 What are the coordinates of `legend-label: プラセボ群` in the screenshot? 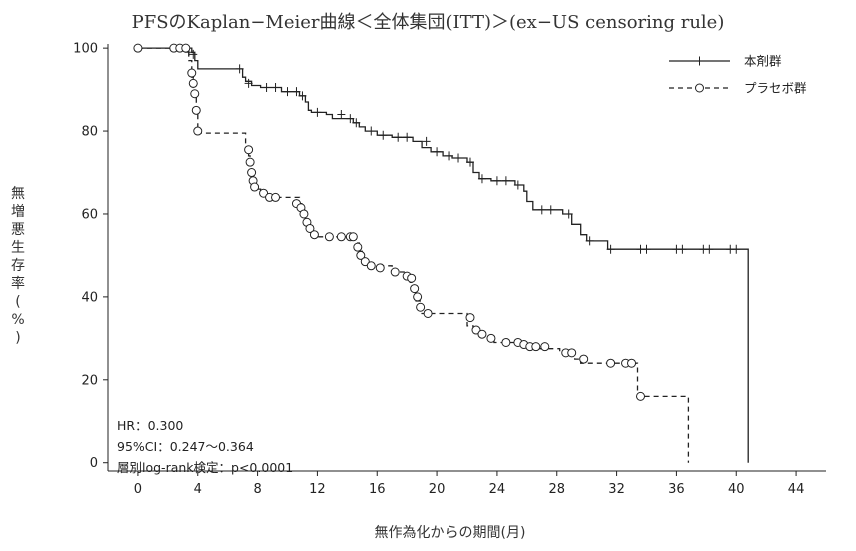 It's located at (775, 88).